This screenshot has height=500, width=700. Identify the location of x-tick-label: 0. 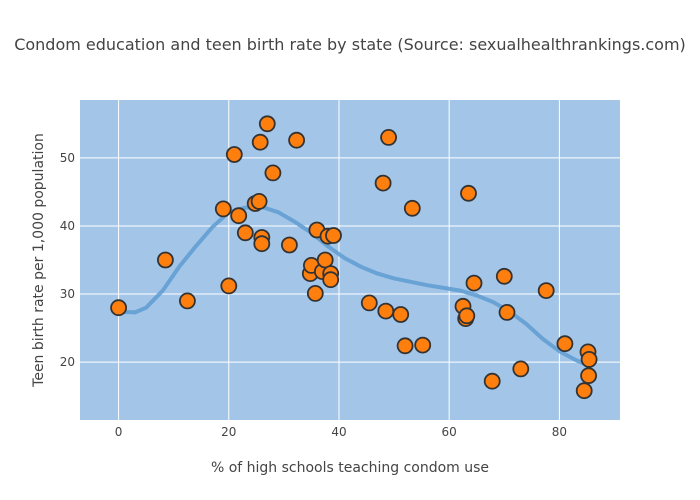
(119, 432).